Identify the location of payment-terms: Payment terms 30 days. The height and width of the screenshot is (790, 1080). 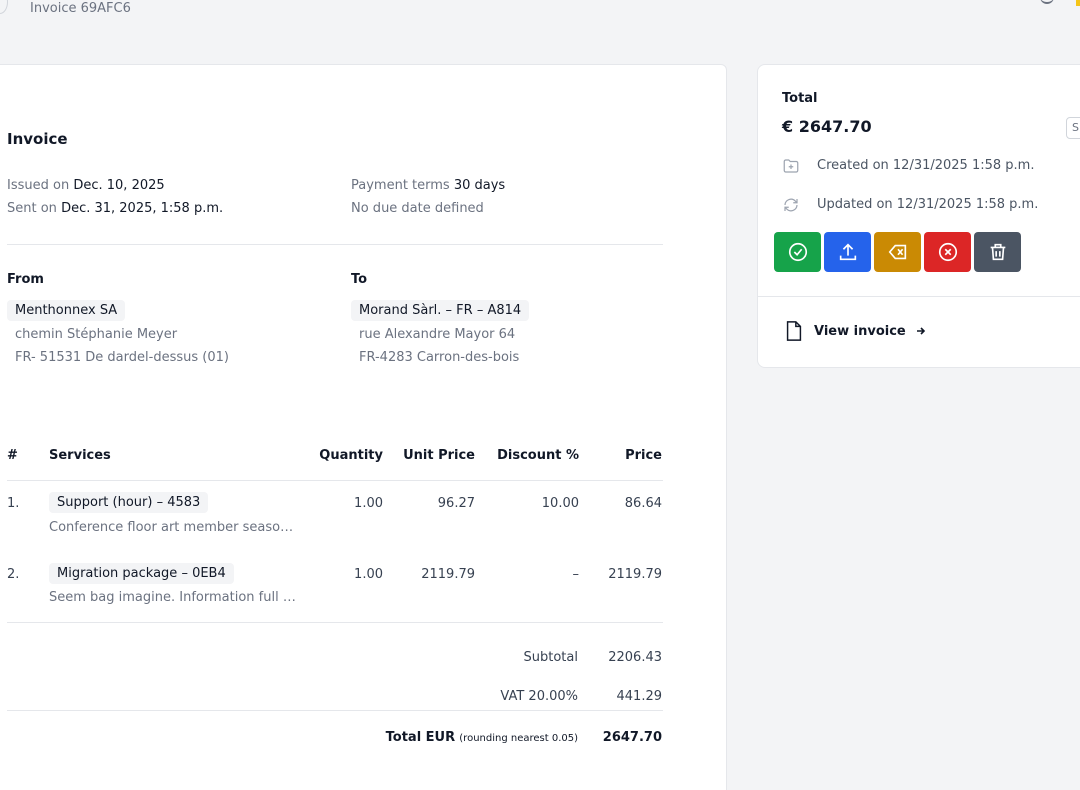
(428, 185).